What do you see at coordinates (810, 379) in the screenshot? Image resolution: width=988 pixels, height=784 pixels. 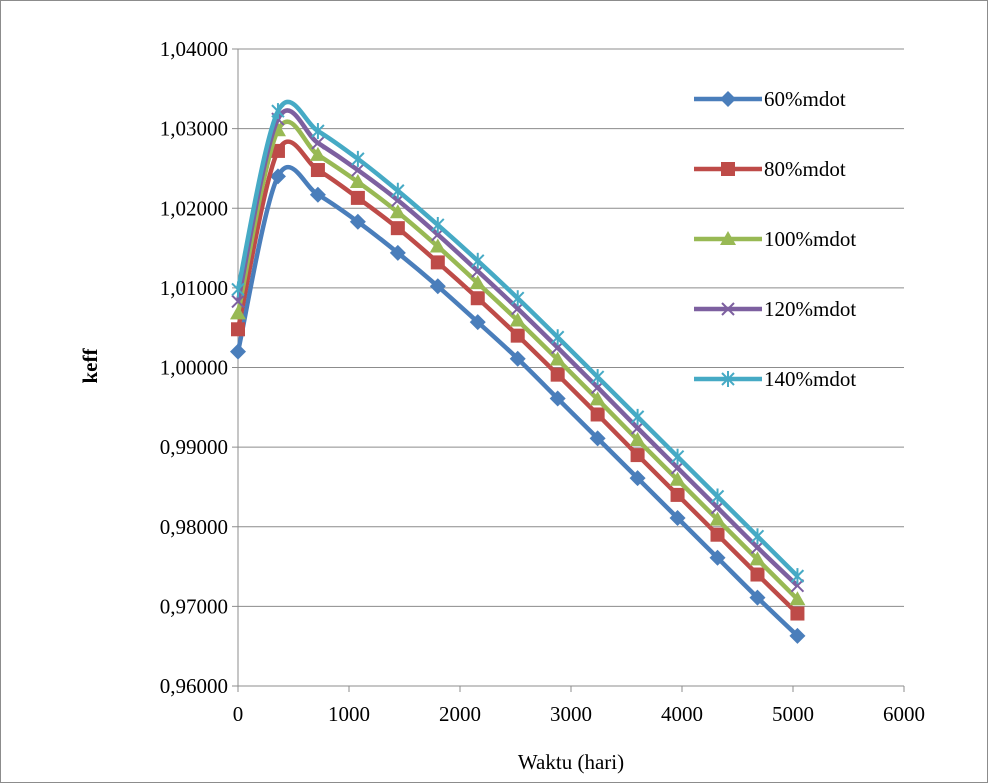 I see `legend-label: 140%mdot` at bounding box center [810, 379].